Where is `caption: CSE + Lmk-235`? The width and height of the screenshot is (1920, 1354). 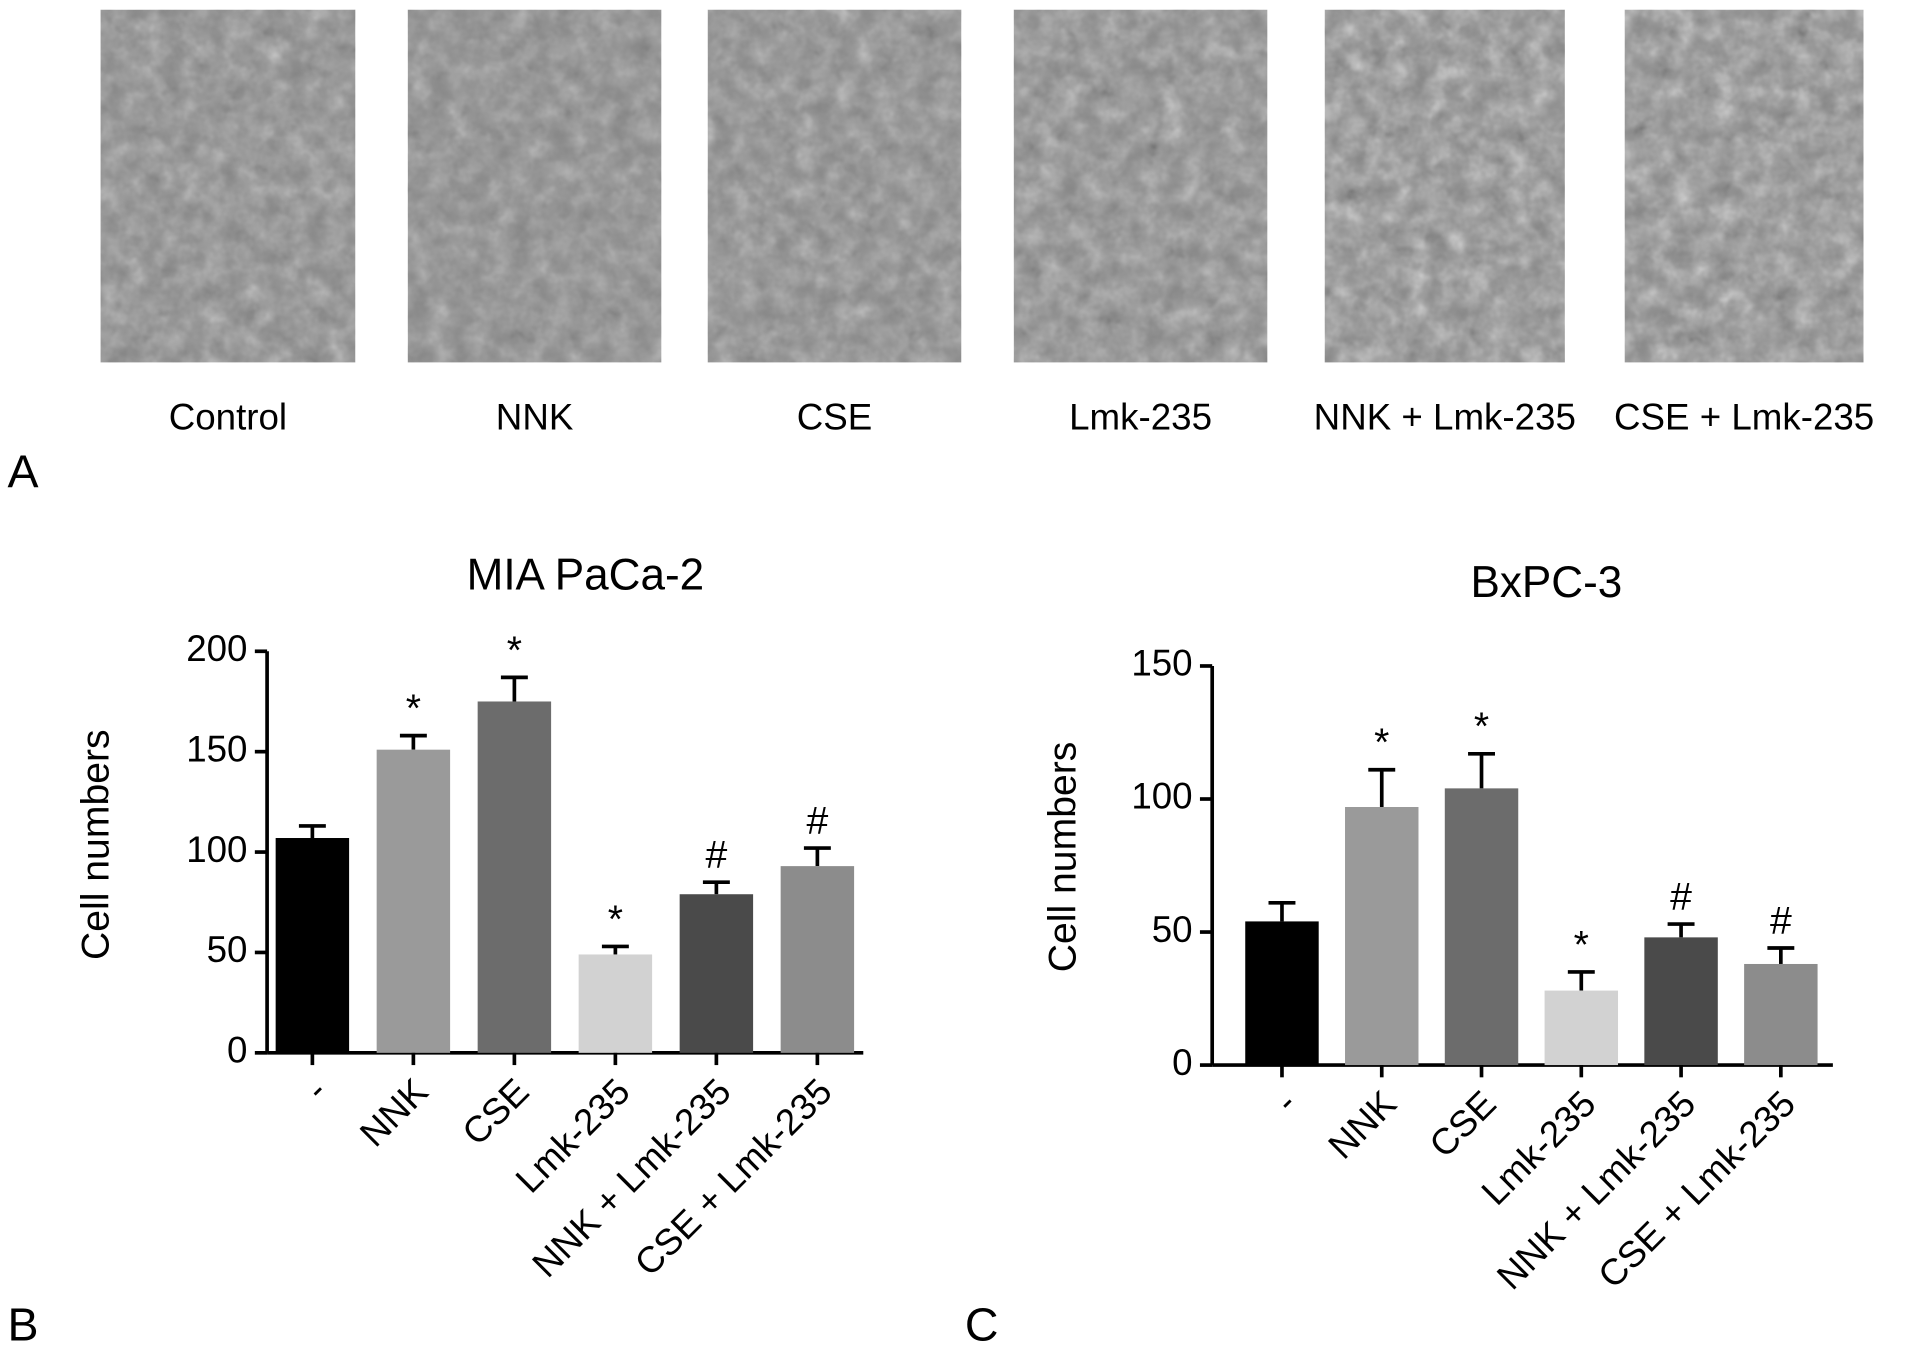 caption: CSE + Lmk-235 is located at coordinates (1744, 417).